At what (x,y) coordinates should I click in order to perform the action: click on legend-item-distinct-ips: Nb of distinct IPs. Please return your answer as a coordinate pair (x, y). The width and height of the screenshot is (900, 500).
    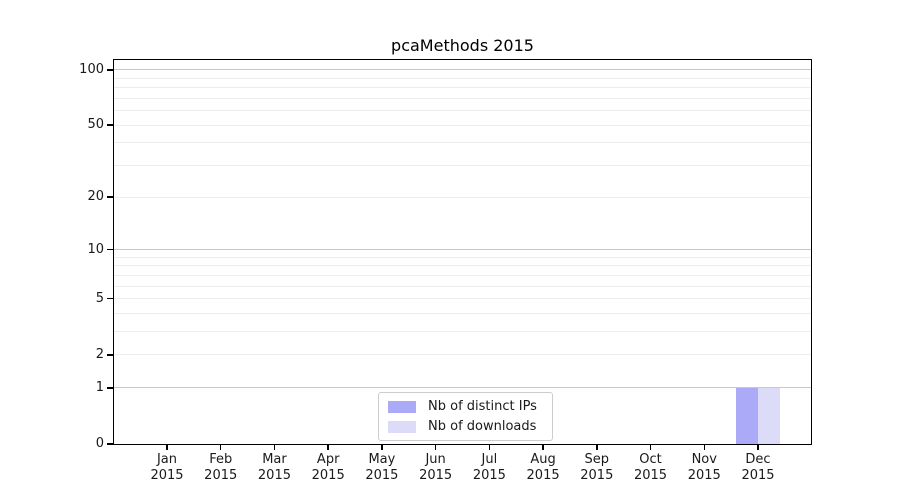
    Looking at the image, I should click on (465, 406).